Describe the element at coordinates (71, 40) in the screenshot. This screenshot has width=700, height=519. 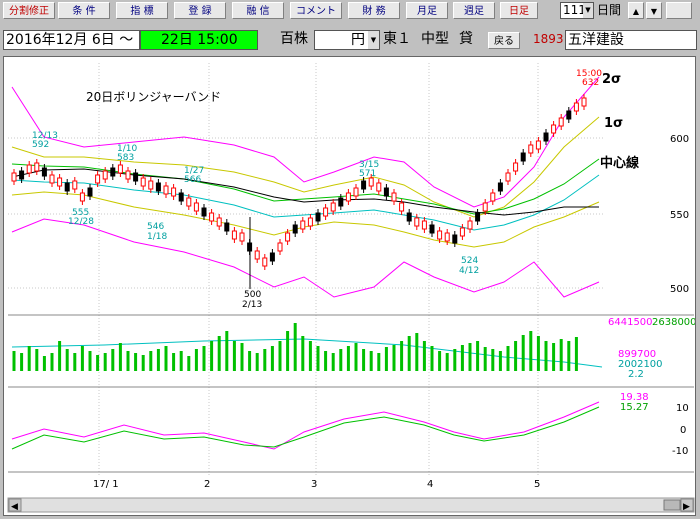
I see `date-range-field: 2016年12月 6日 ～` at that location.